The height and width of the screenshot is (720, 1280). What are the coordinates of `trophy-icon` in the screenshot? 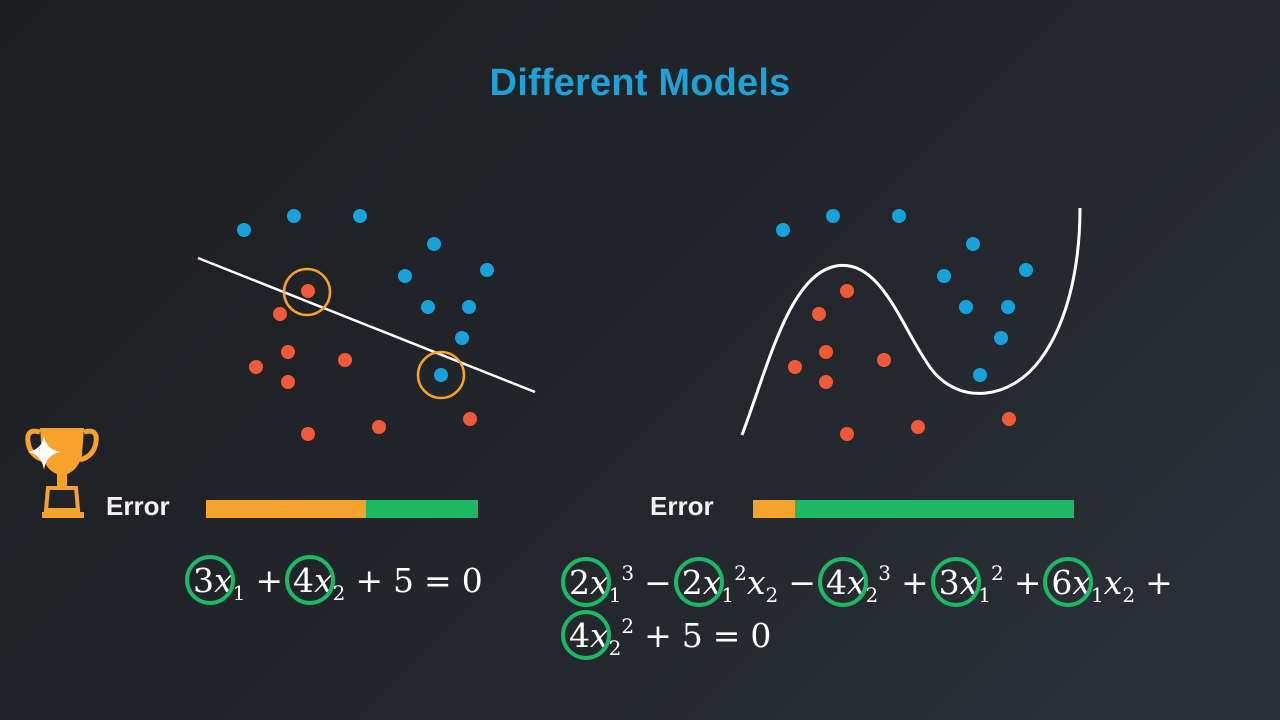 It's located at (62, 473).